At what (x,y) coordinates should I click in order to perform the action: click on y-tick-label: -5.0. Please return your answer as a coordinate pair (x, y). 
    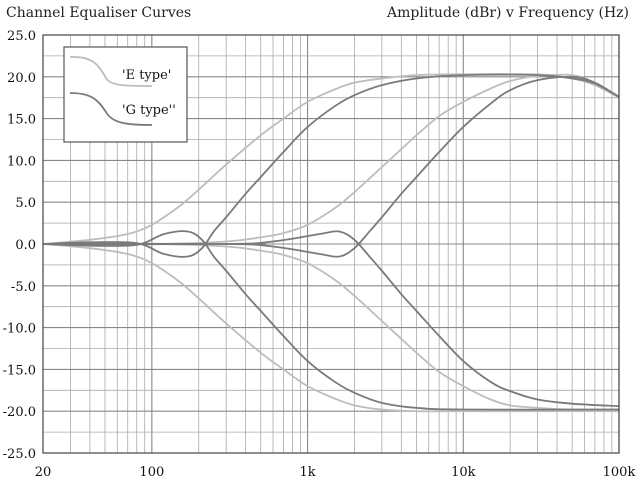
    Looking at the image, I should click on (23, 287).